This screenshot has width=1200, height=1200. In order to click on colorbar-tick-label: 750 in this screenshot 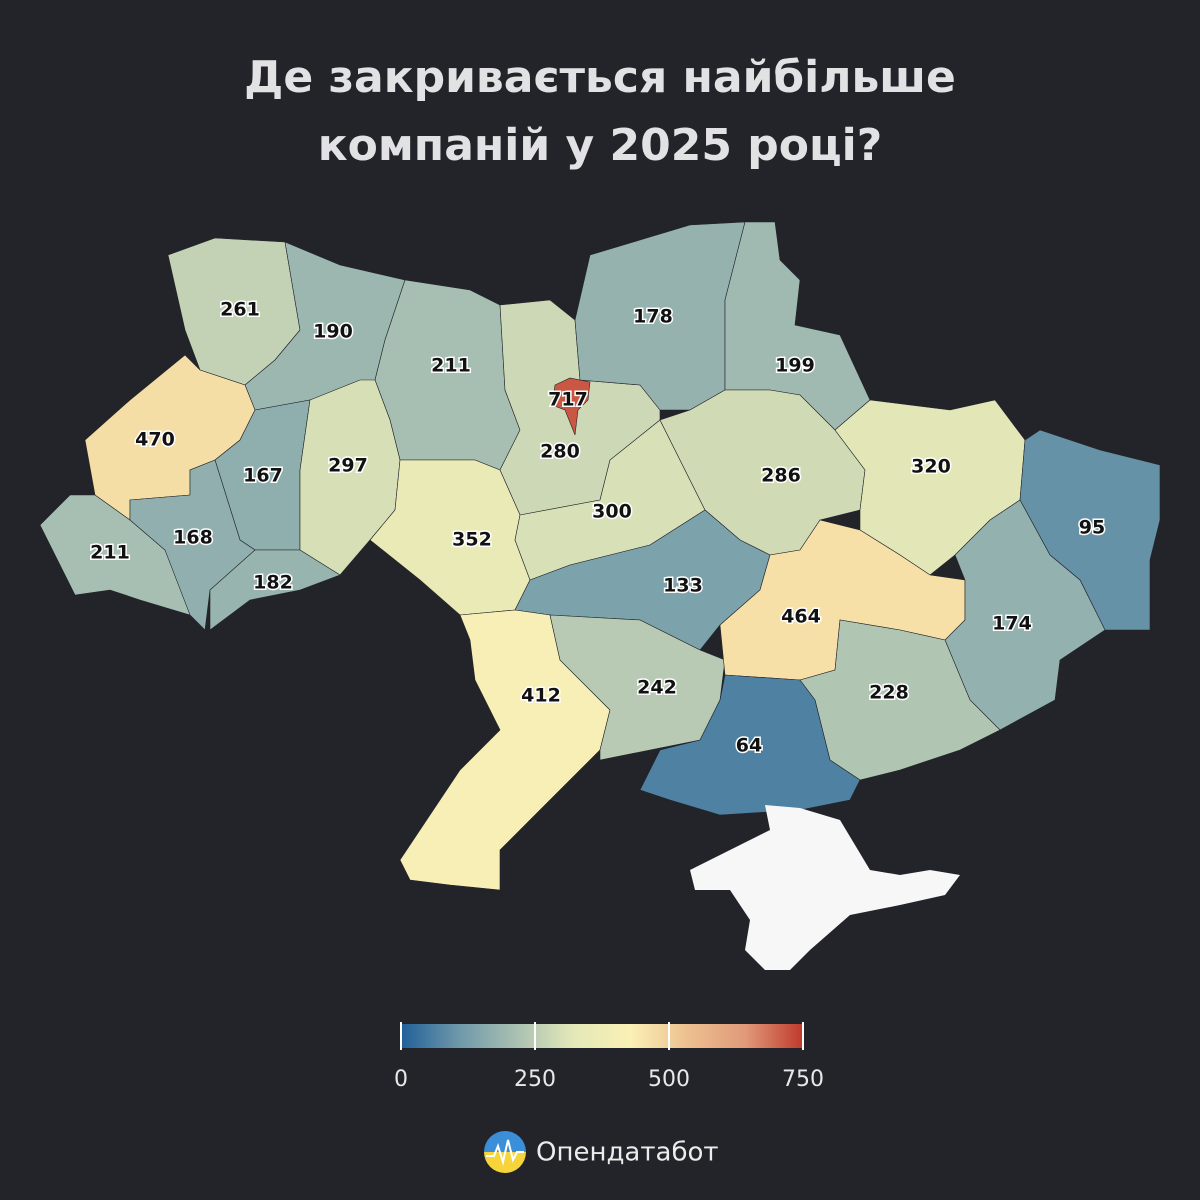, I will do `click(803, 1079)`.